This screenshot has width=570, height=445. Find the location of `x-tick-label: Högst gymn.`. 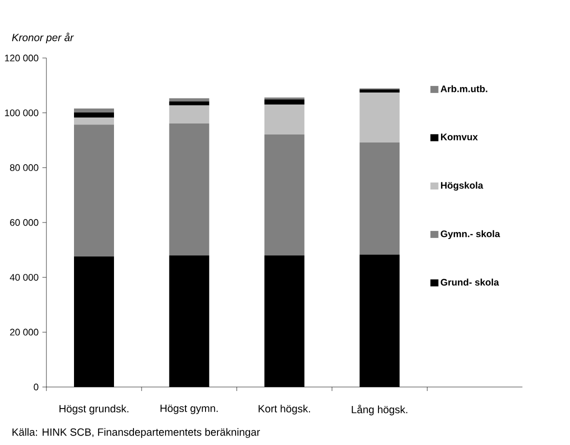

x-tick-label: Högst gymn. is located at coordinates (189, 409).